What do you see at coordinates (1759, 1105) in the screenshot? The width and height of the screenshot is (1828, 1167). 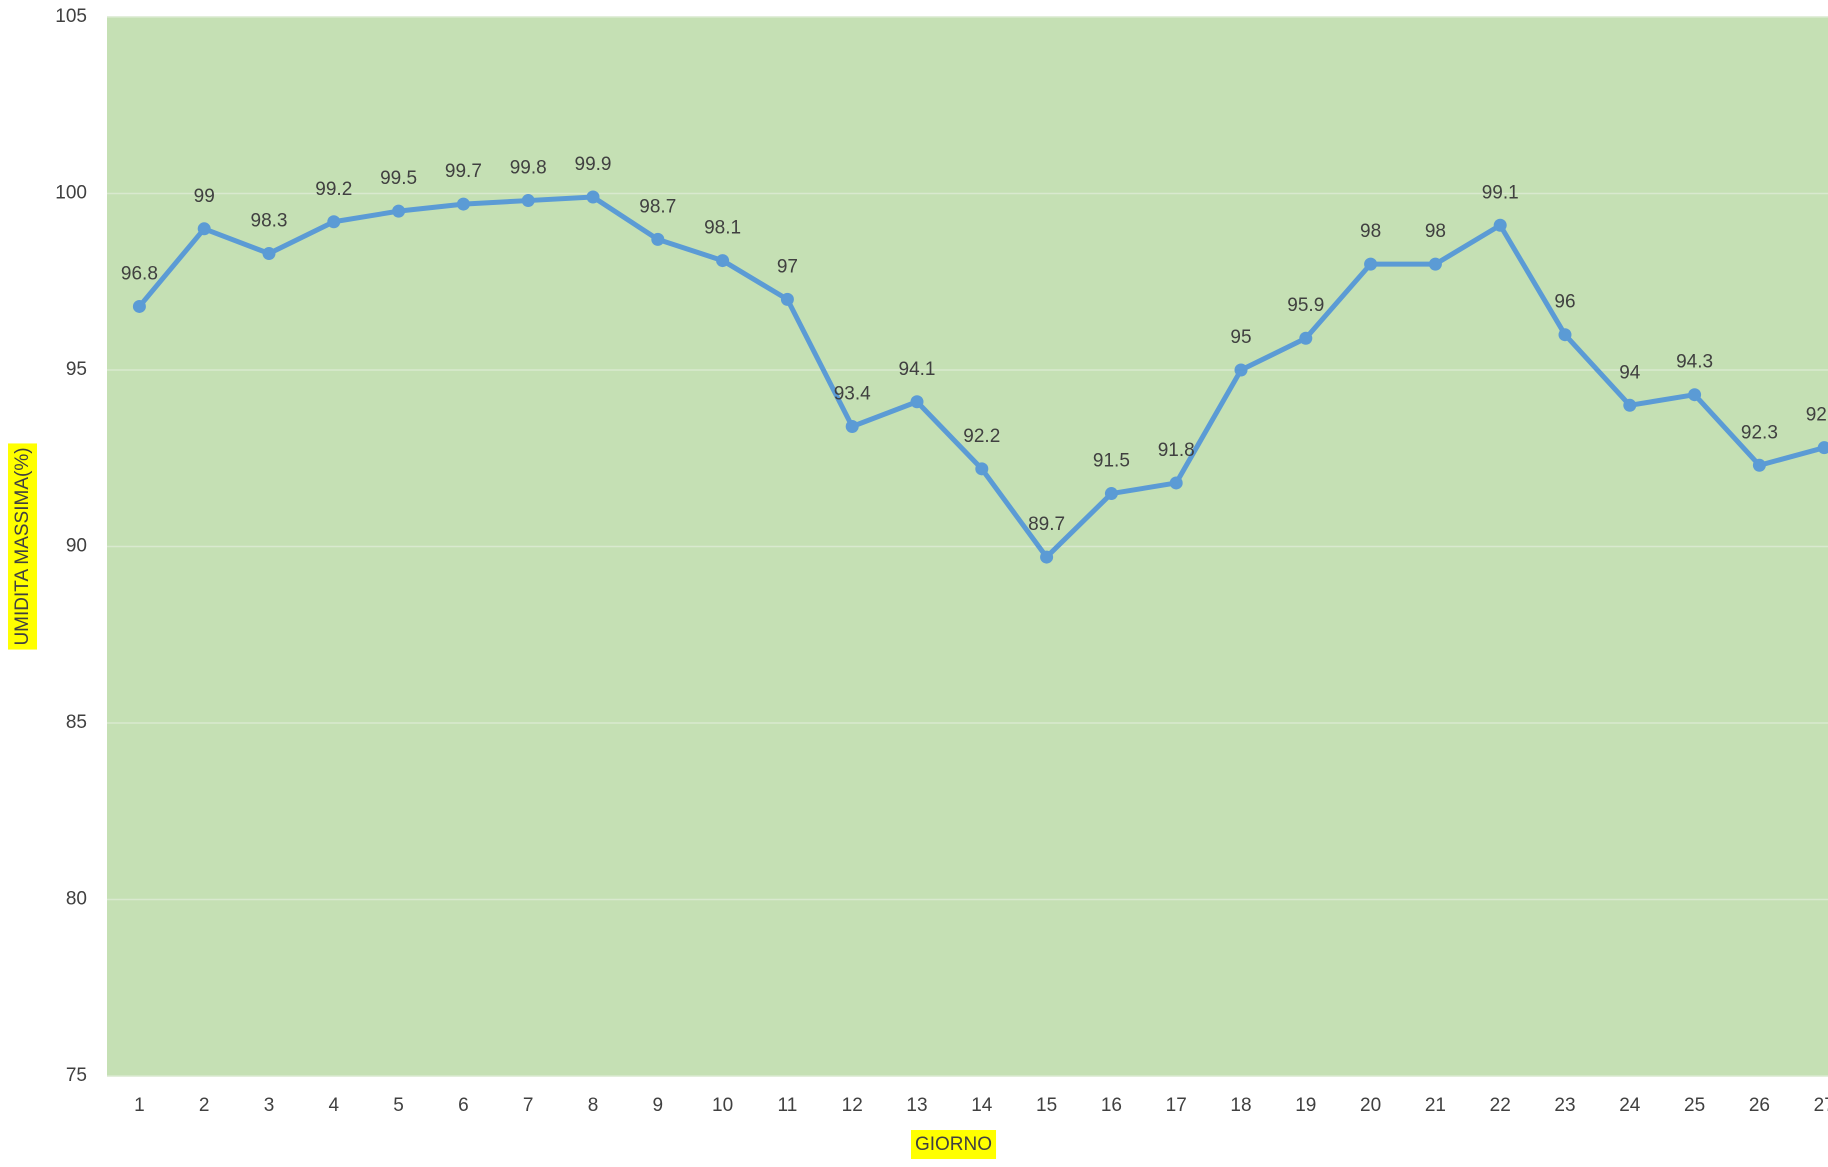 I see `x-tick-label: 26` at bounding box center [1759, 1105].